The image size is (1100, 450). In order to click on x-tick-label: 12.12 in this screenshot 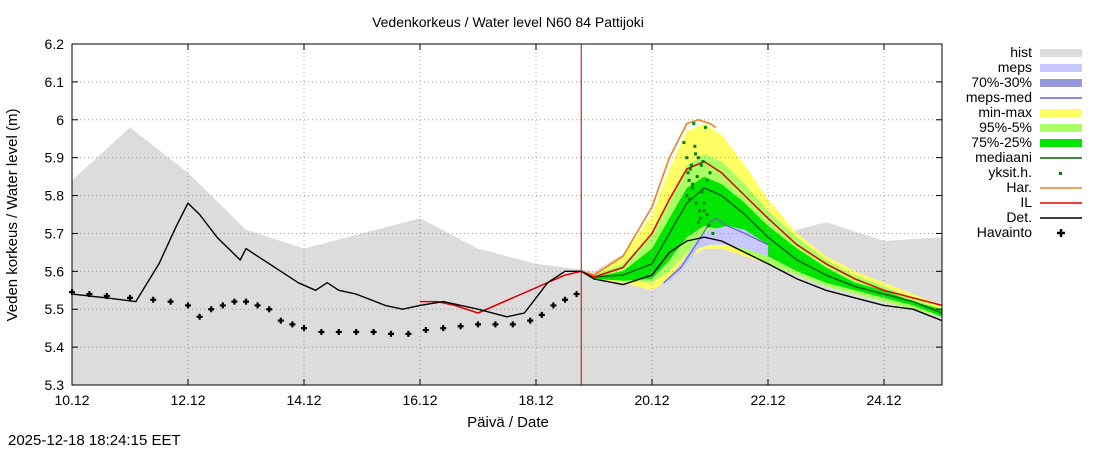, I will do `click(187, 400)`.